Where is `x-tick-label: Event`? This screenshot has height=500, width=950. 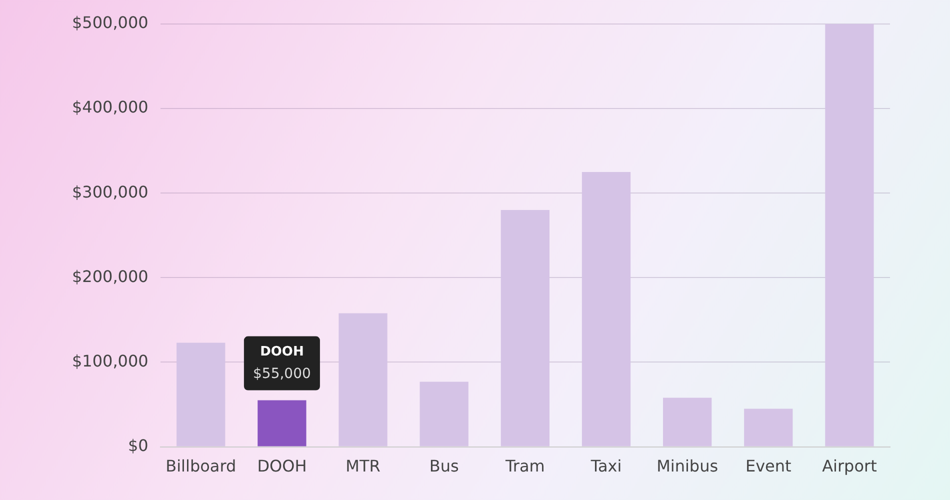
x-tick-label: Event is located at coordinates (768, 466).